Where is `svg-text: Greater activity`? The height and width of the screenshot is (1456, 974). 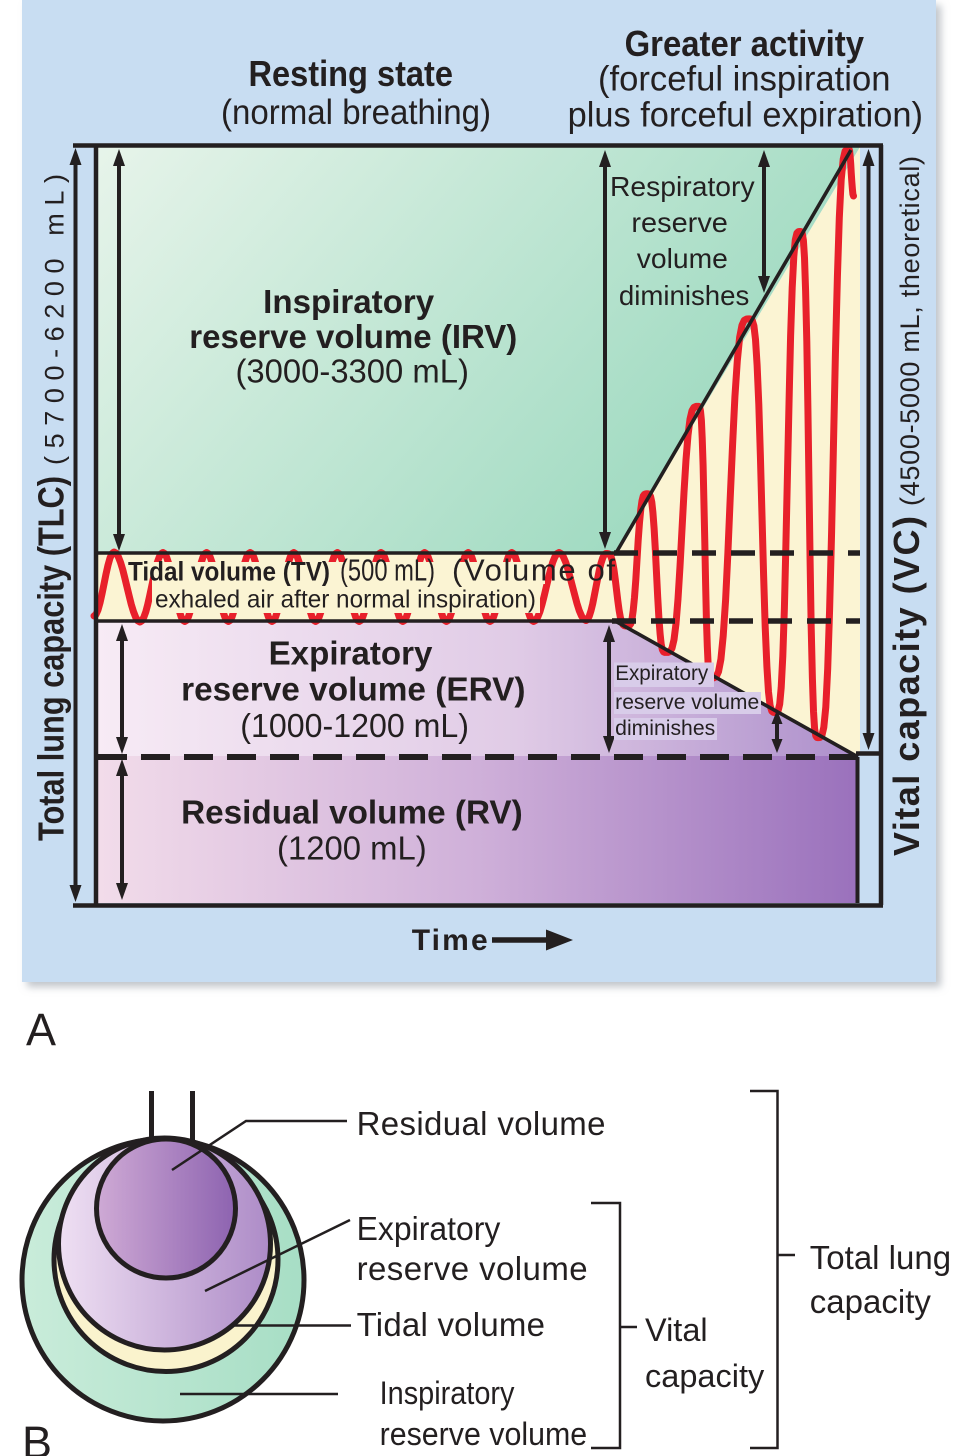 svg-text: Greater activity is located at coordinates (744, 43).